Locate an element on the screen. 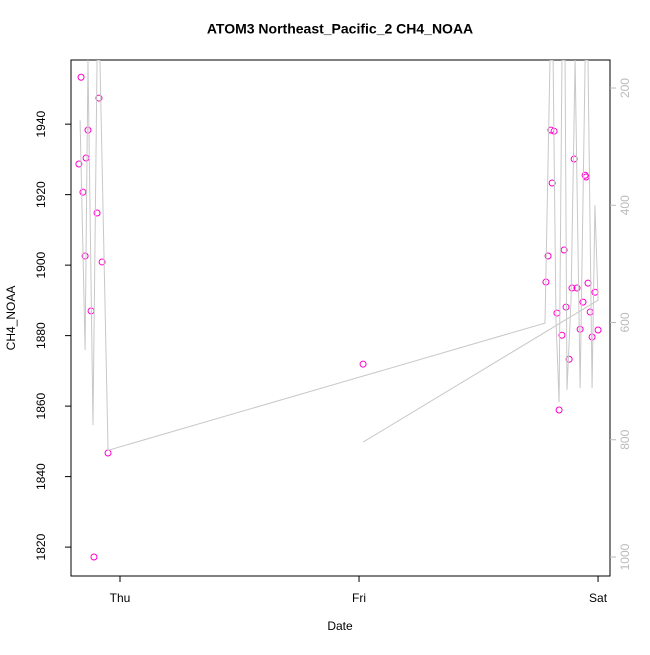 The image size is (650, 655). y2-tick-label: 600 is located at coordinates (625, 322).